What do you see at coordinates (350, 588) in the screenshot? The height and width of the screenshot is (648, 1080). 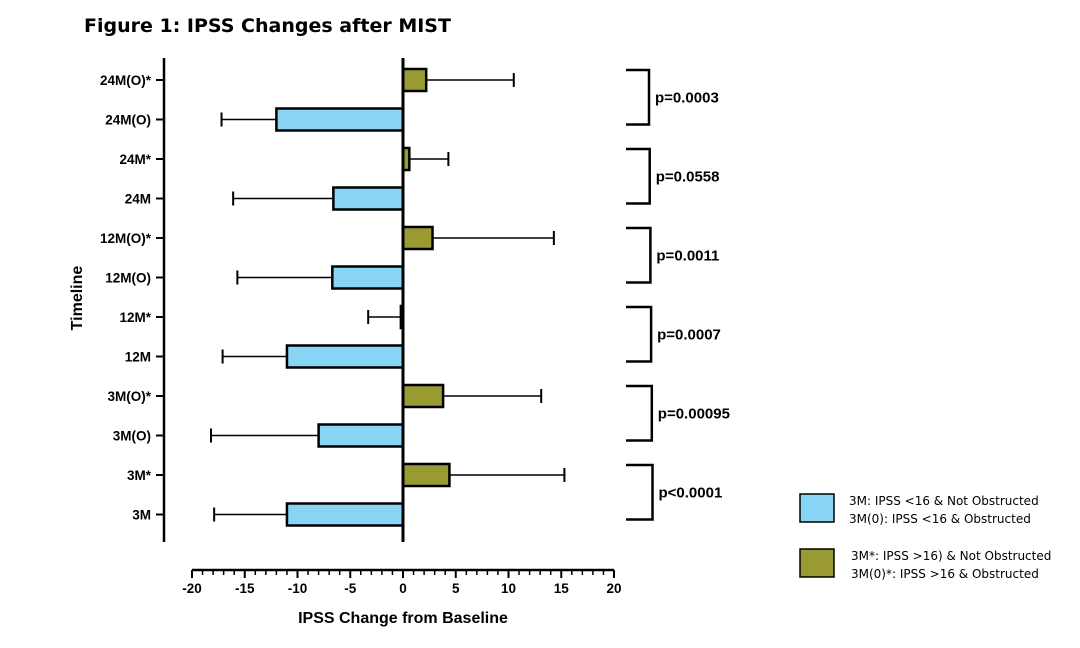 I see `x-tick-label: -5` at bounding box center [350, 588].